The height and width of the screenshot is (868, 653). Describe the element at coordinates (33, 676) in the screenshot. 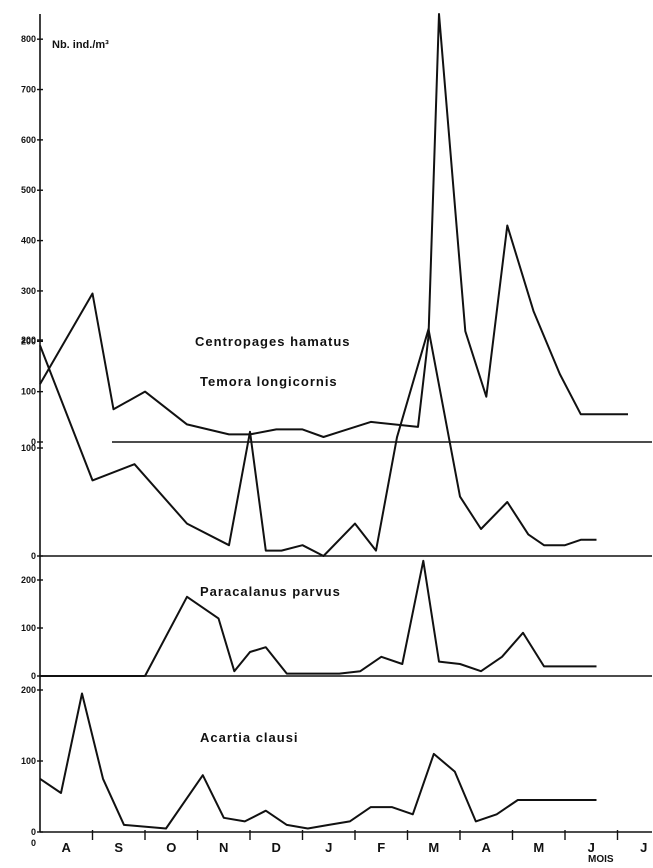

I see `y-tick-label-3-0: 0` at that location.